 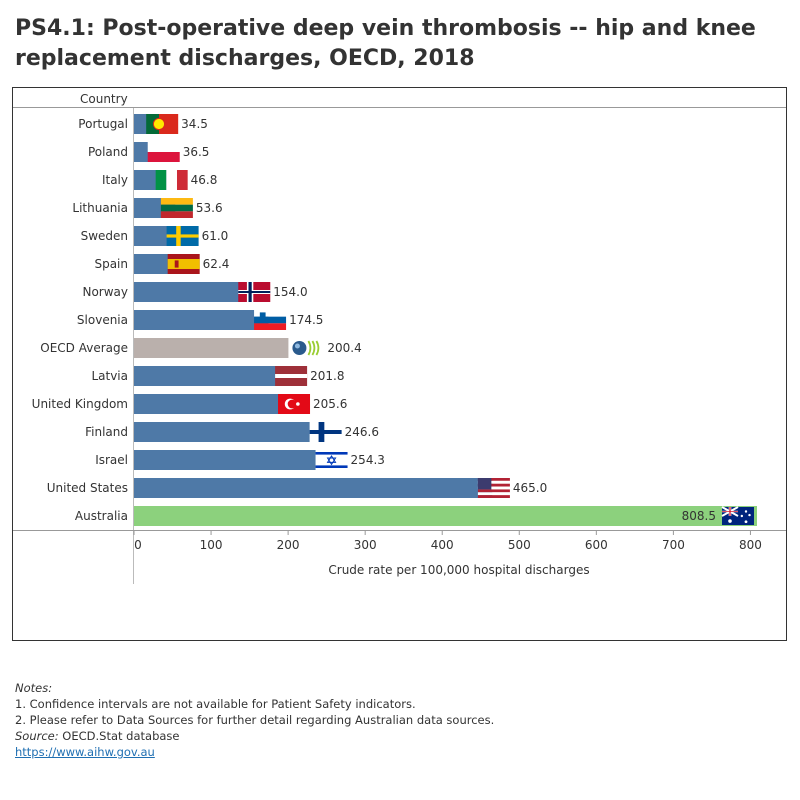 What do you see at coordinates (104, 99) in the screenshot?
I see `category-header: Country` at bounding box center [104, 99].